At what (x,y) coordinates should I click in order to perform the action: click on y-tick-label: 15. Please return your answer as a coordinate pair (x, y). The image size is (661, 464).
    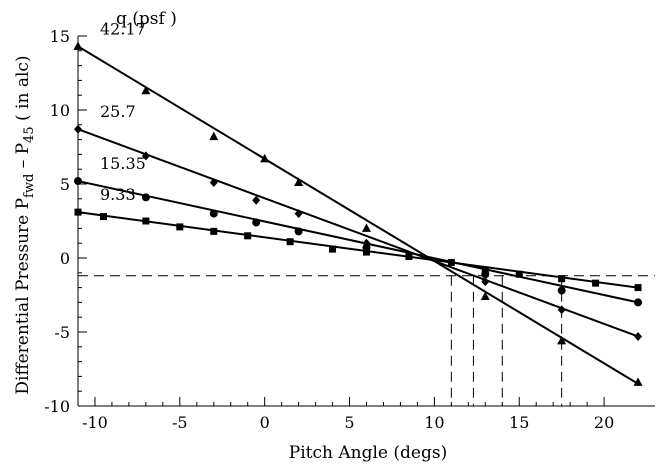
    Looking at the image, I should click on (60, 36).